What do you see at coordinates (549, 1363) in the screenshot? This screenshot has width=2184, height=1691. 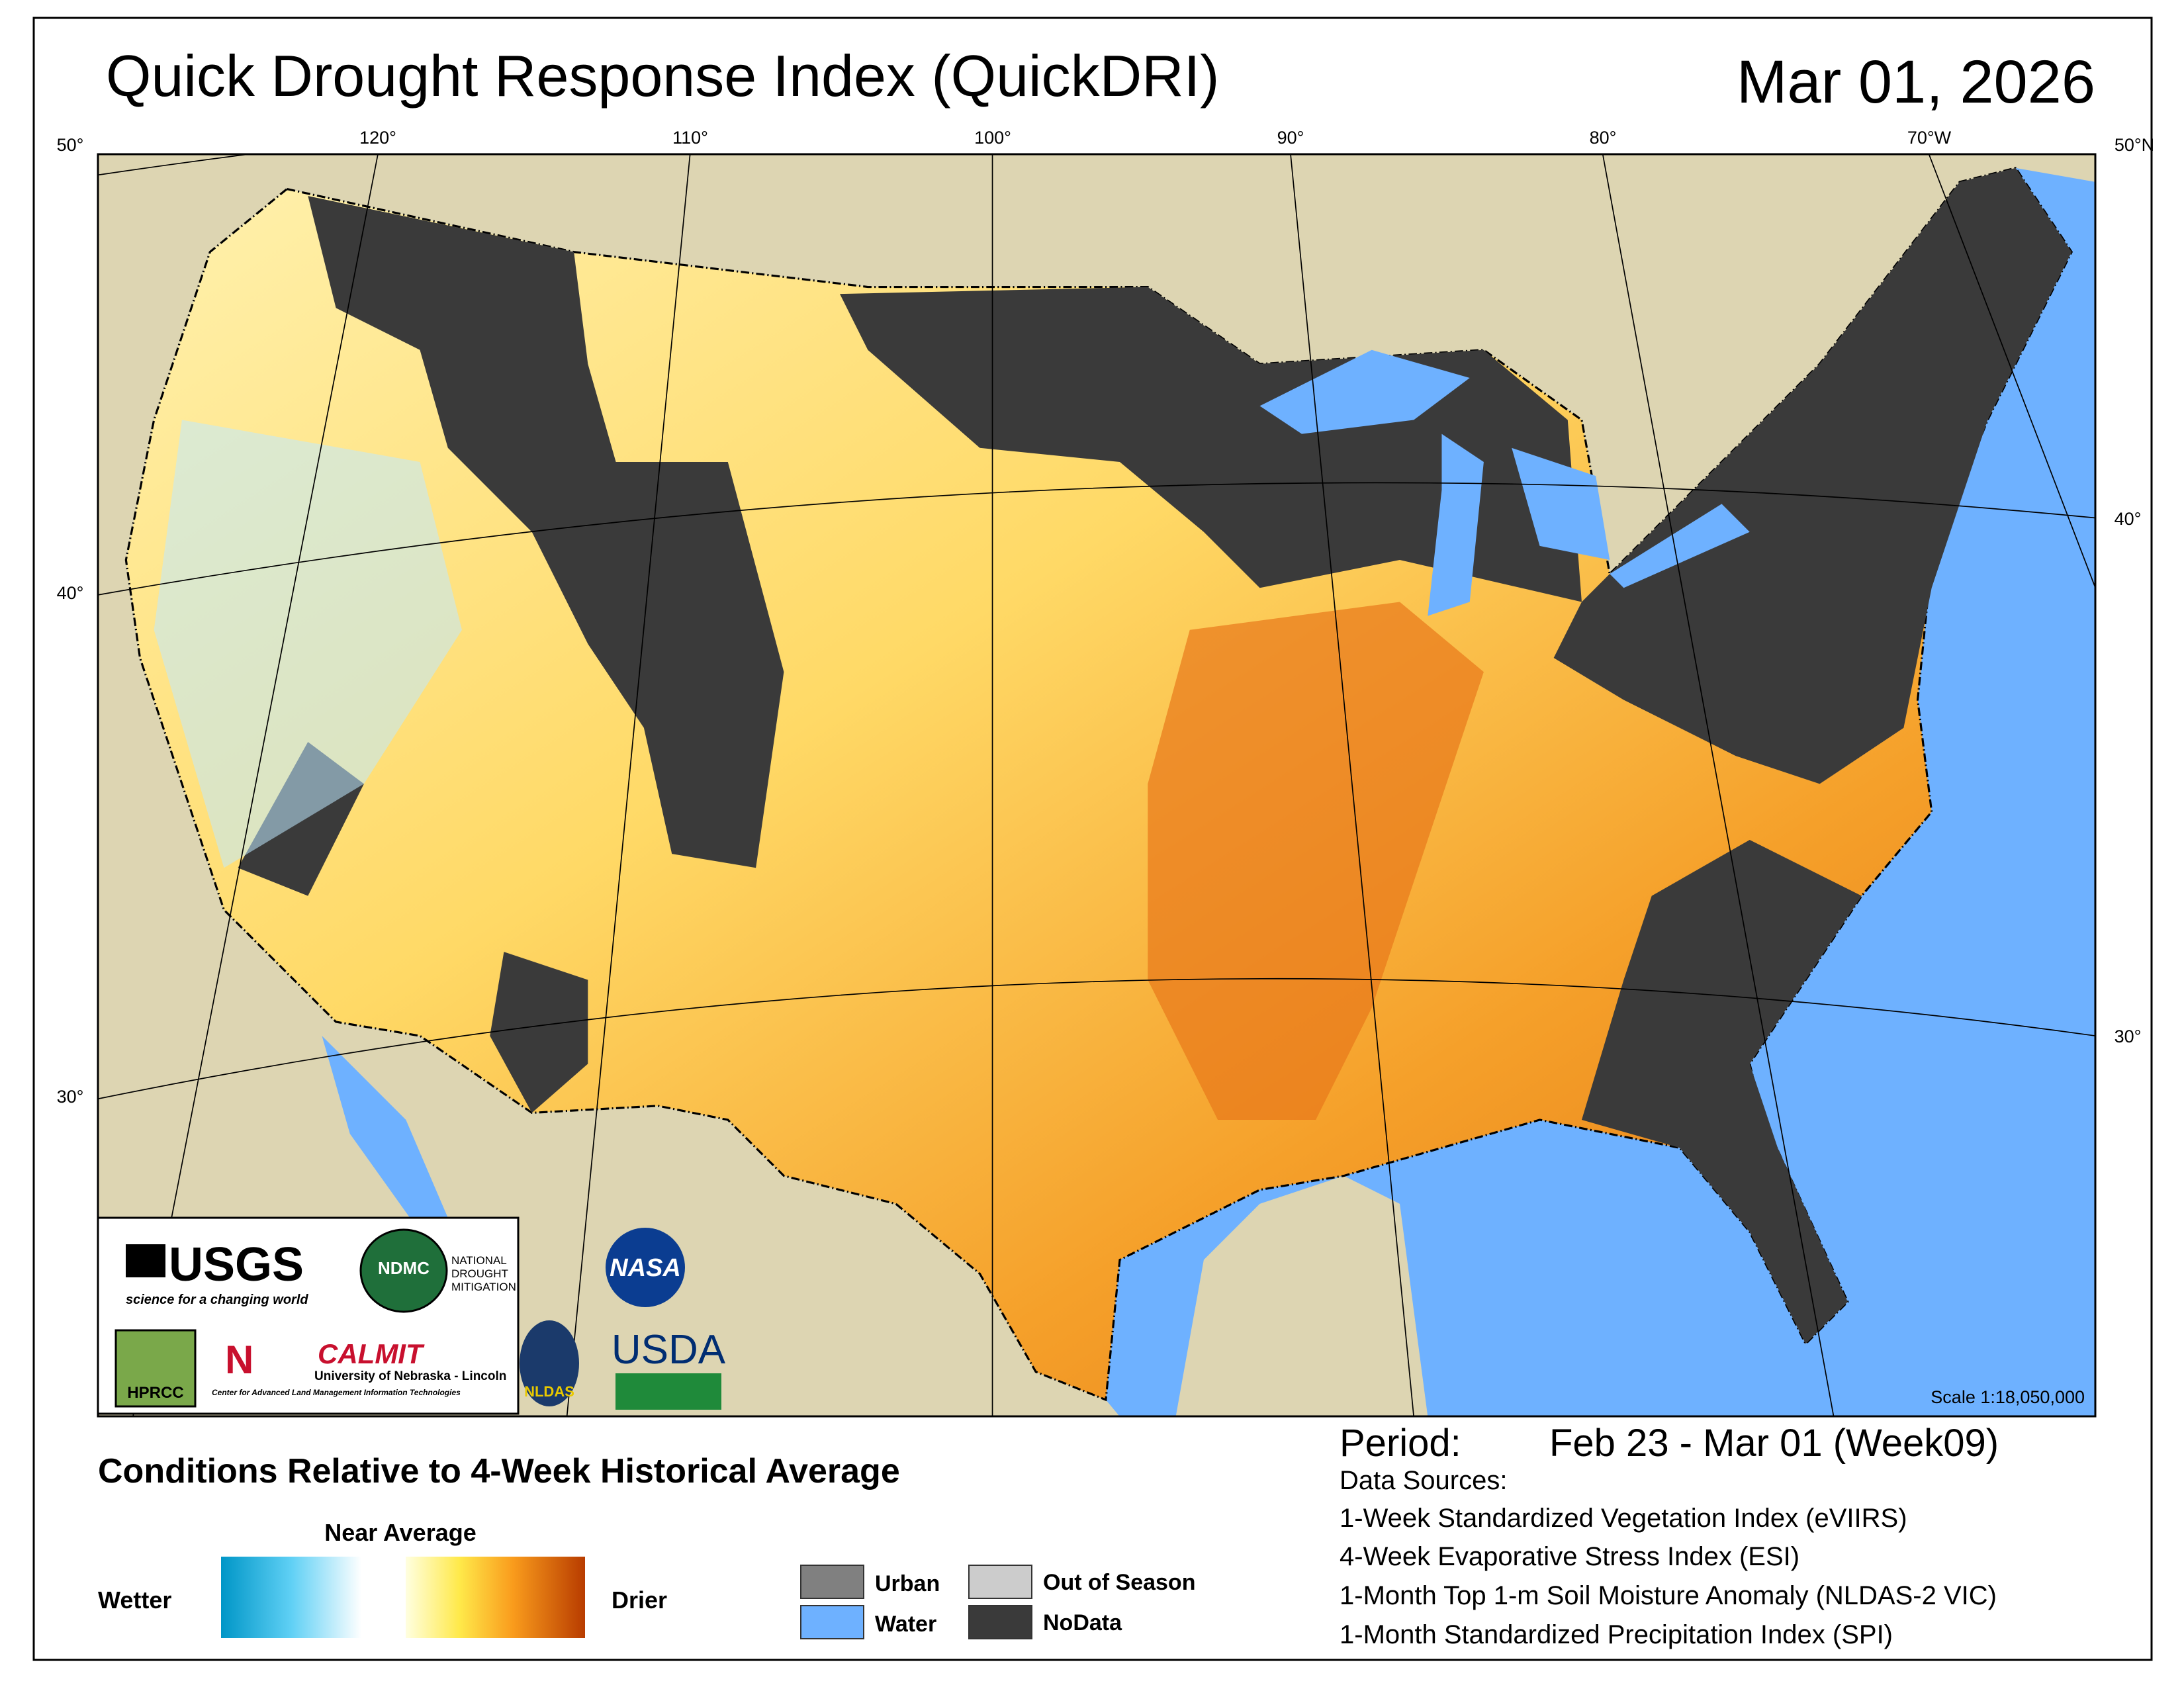 I see `nldas-badge` at bounding box center [549, 1363].